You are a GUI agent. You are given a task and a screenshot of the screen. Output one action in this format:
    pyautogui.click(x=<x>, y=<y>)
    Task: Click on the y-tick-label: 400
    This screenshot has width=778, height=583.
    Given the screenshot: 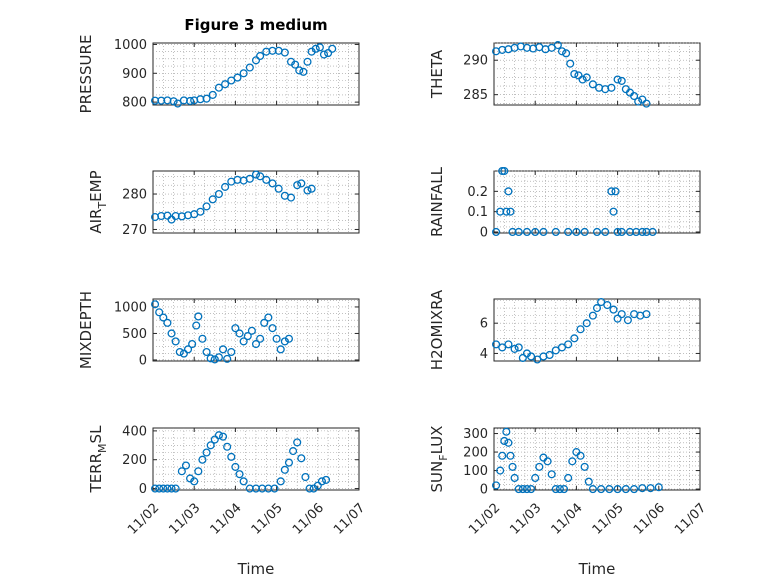 What is the action you would take?
    pyautogui.click(x=134, y=431)
    